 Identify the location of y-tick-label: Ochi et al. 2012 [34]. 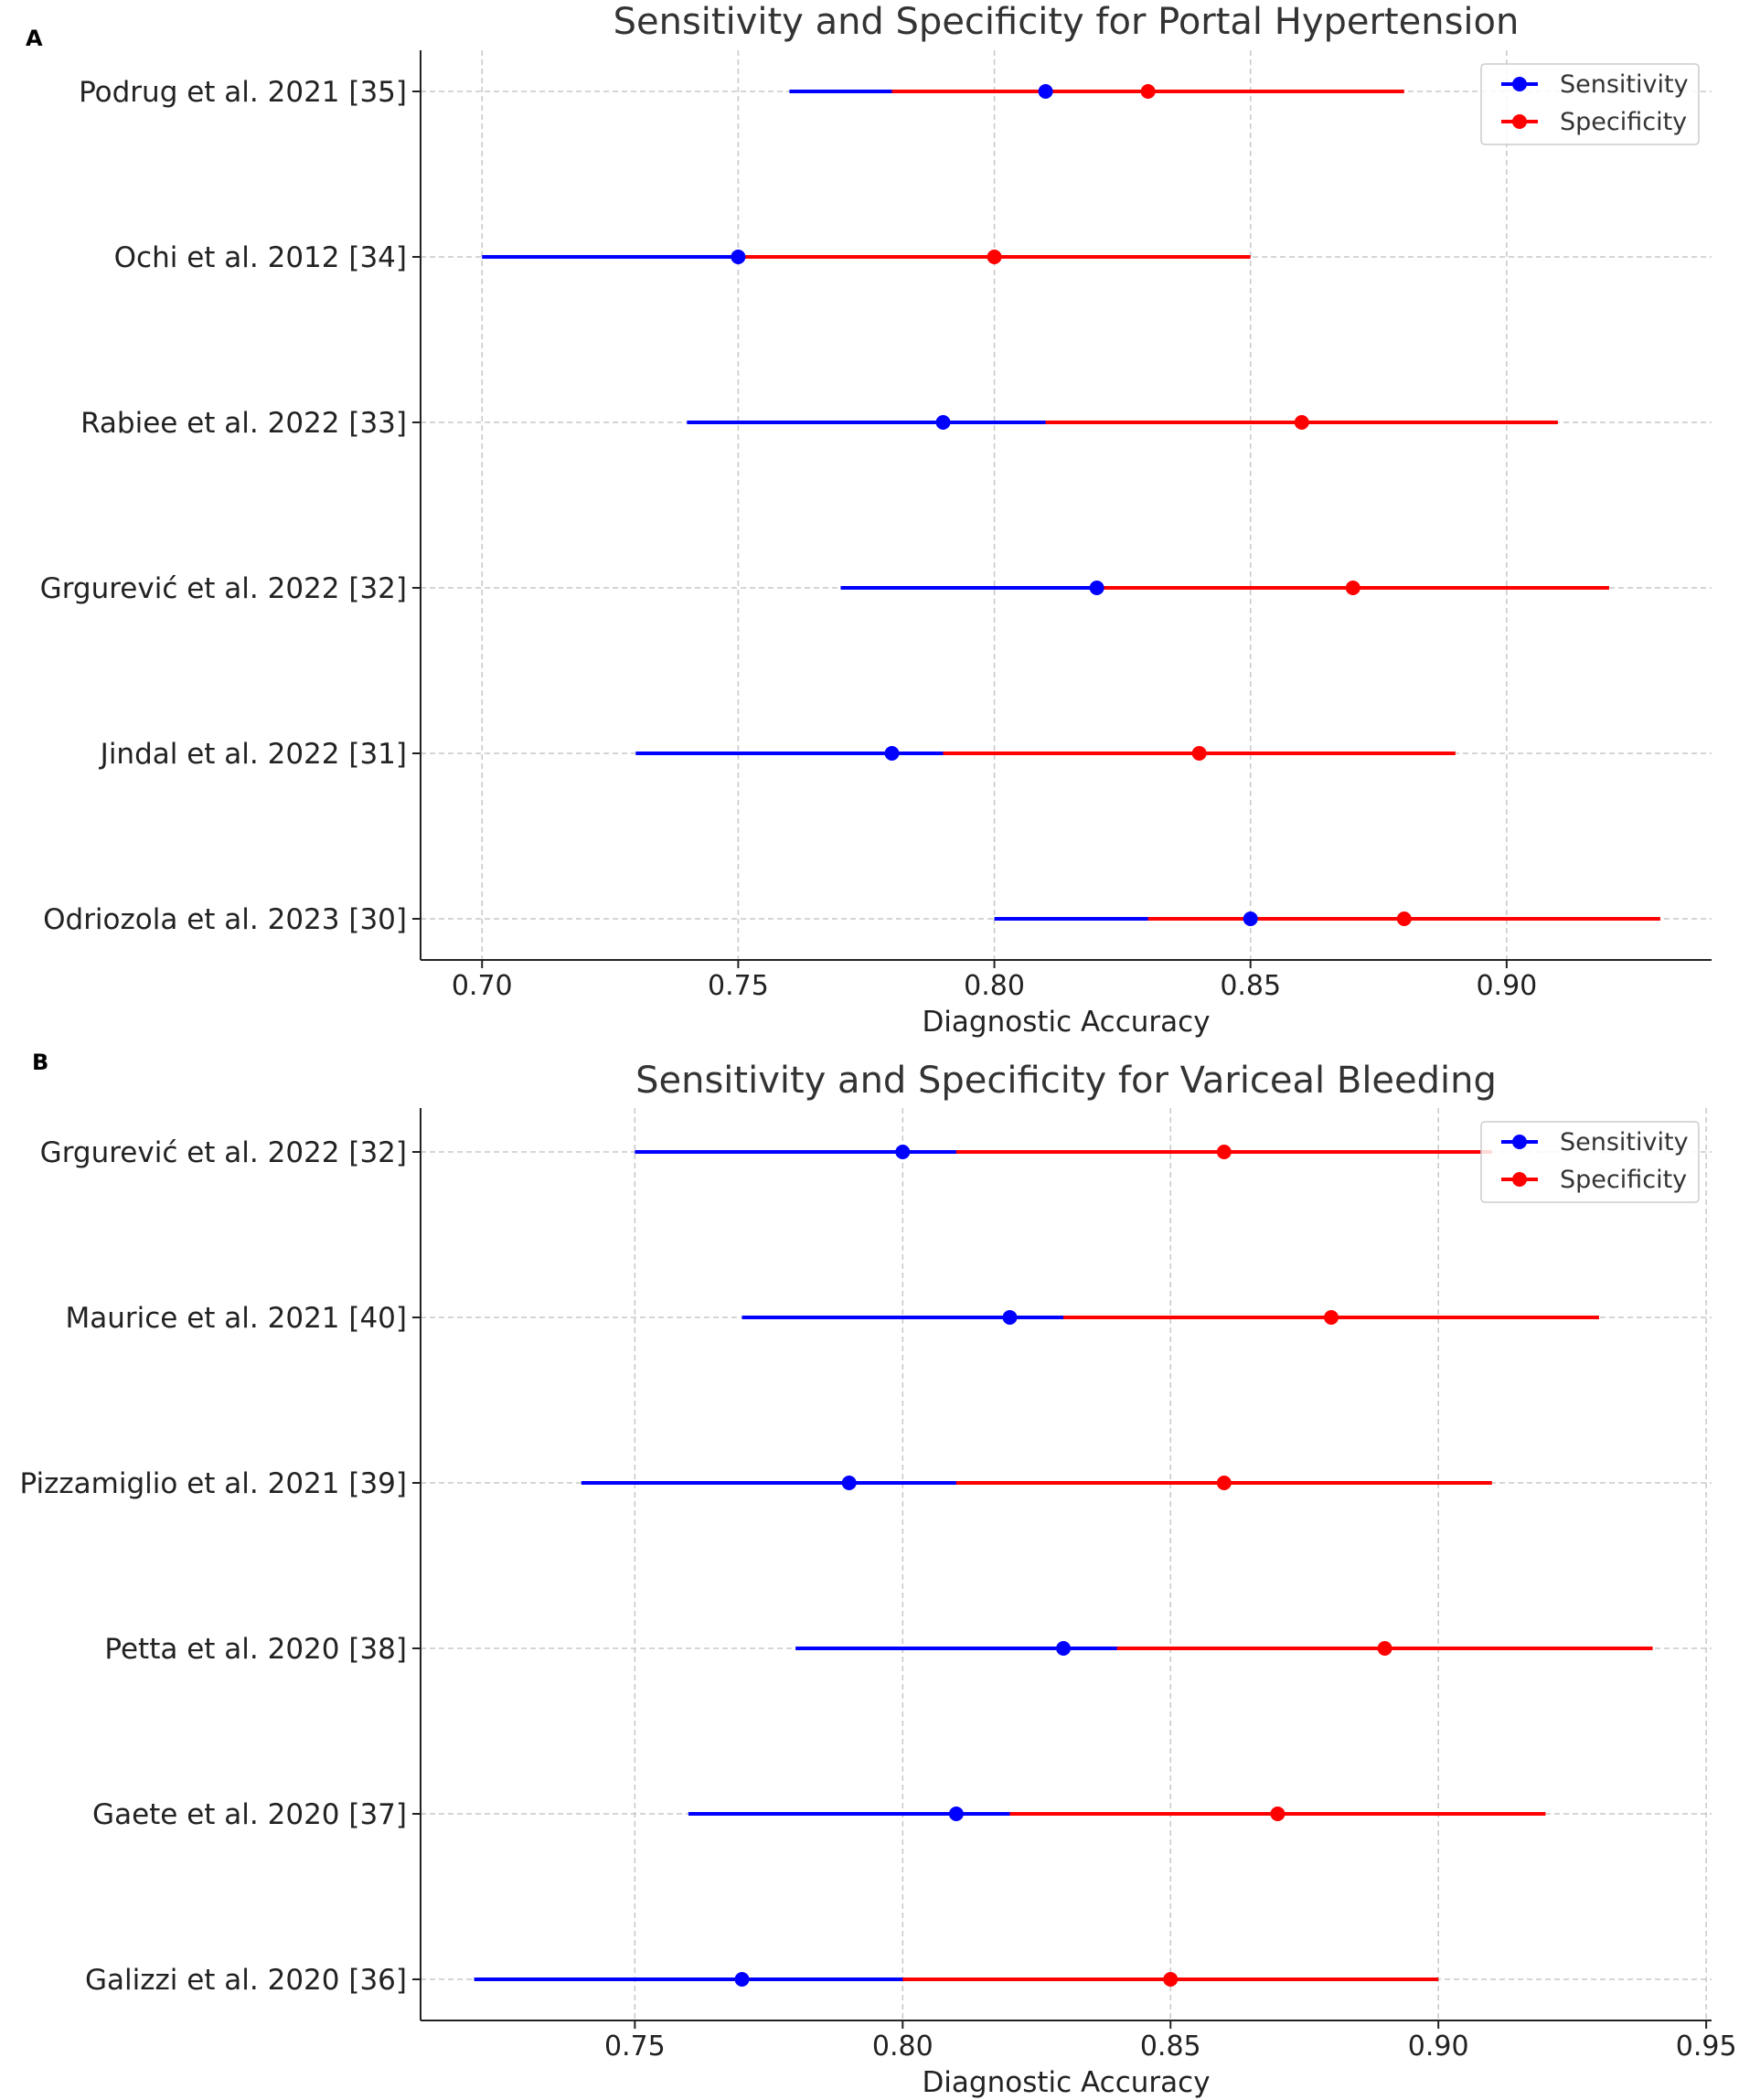
(260, 257).